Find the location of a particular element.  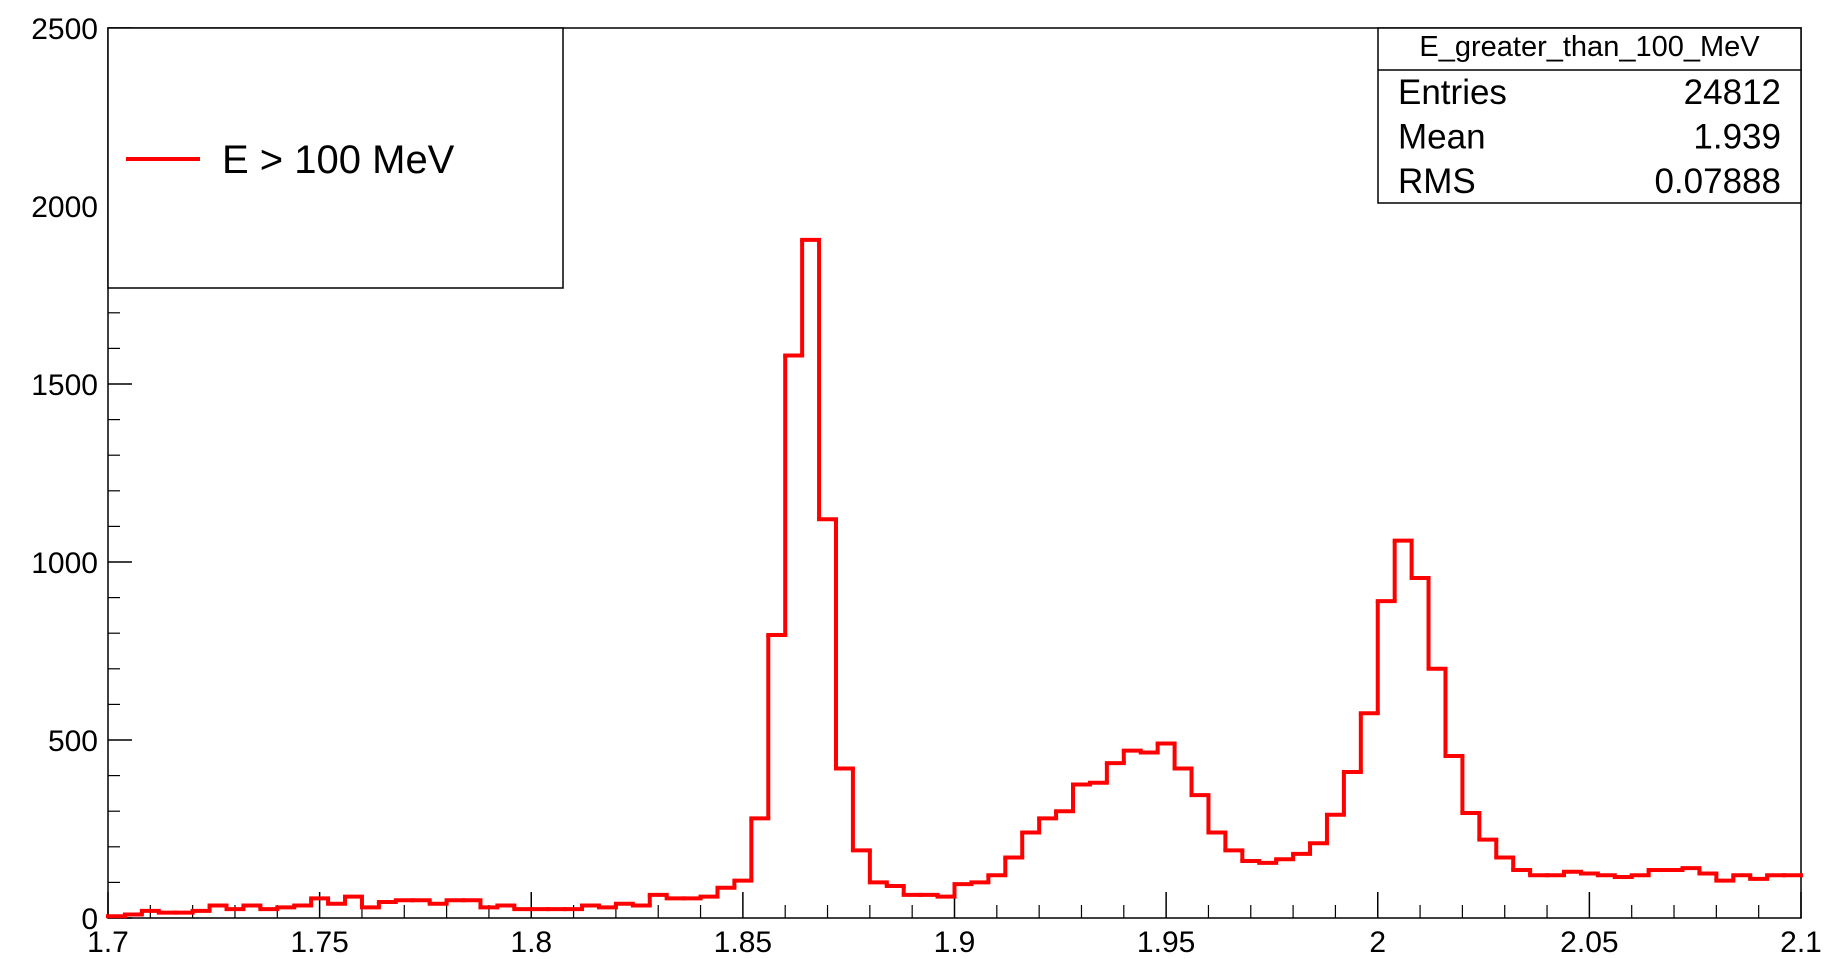

stats-title: E_greater_than_100_MeV is located at coordinates (1589, 47).